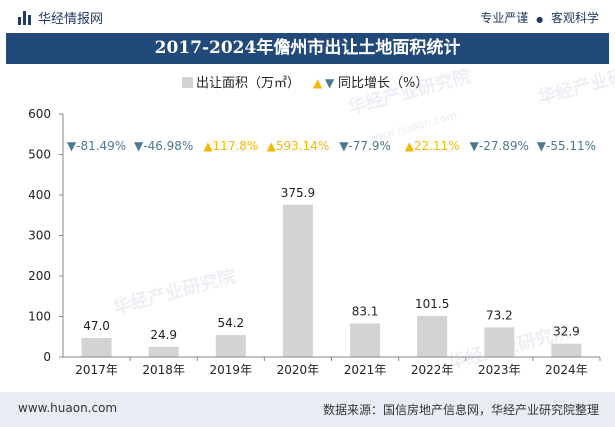 The width and height of the screenshot is (615, 427). I want to click on bar-value-label: 83.1, so click(365, 311).